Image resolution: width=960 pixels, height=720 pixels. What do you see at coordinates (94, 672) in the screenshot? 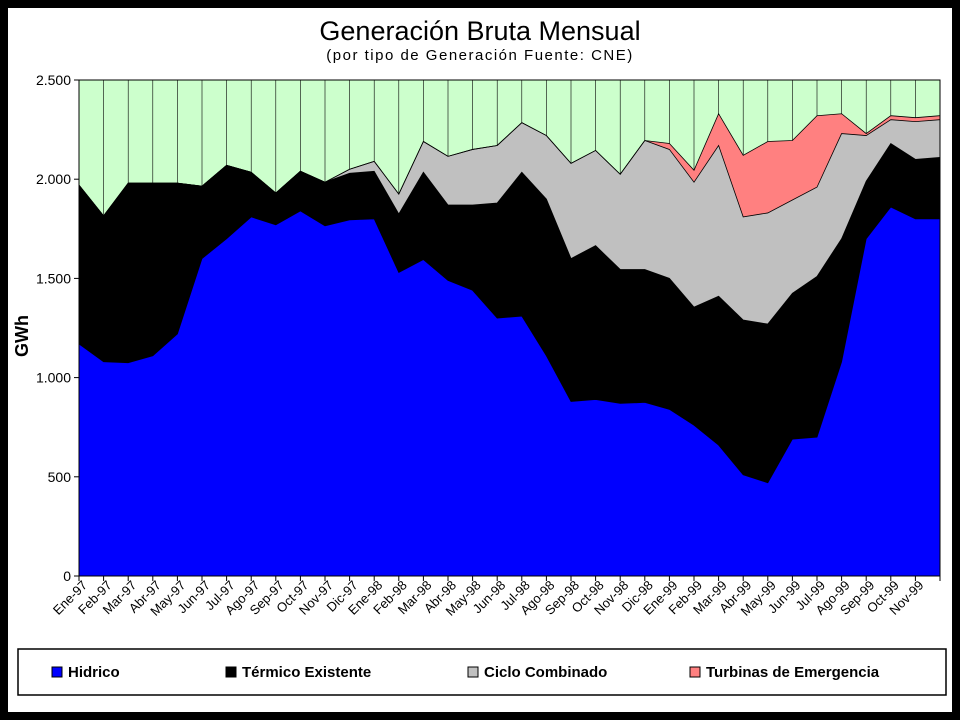
I see `legend-label-1: Hidrico` at bounding box center [94, 672].